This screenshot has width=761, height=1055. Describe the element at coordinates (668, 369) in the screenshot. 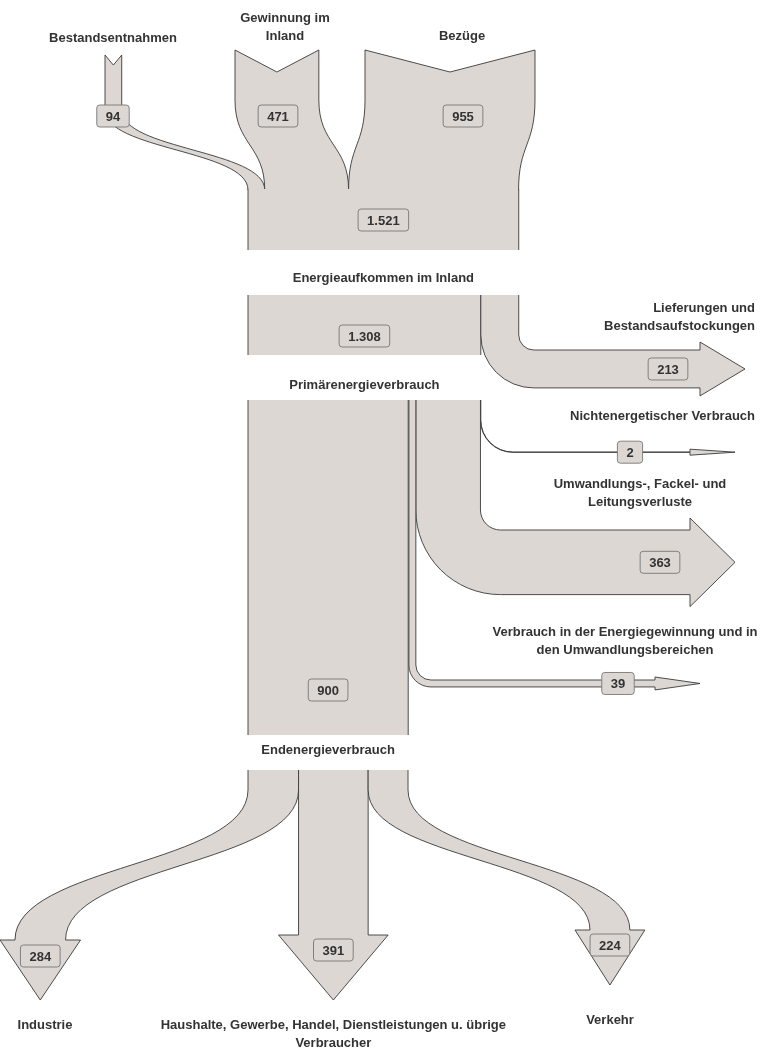

I see `data-label: 213` at that location.